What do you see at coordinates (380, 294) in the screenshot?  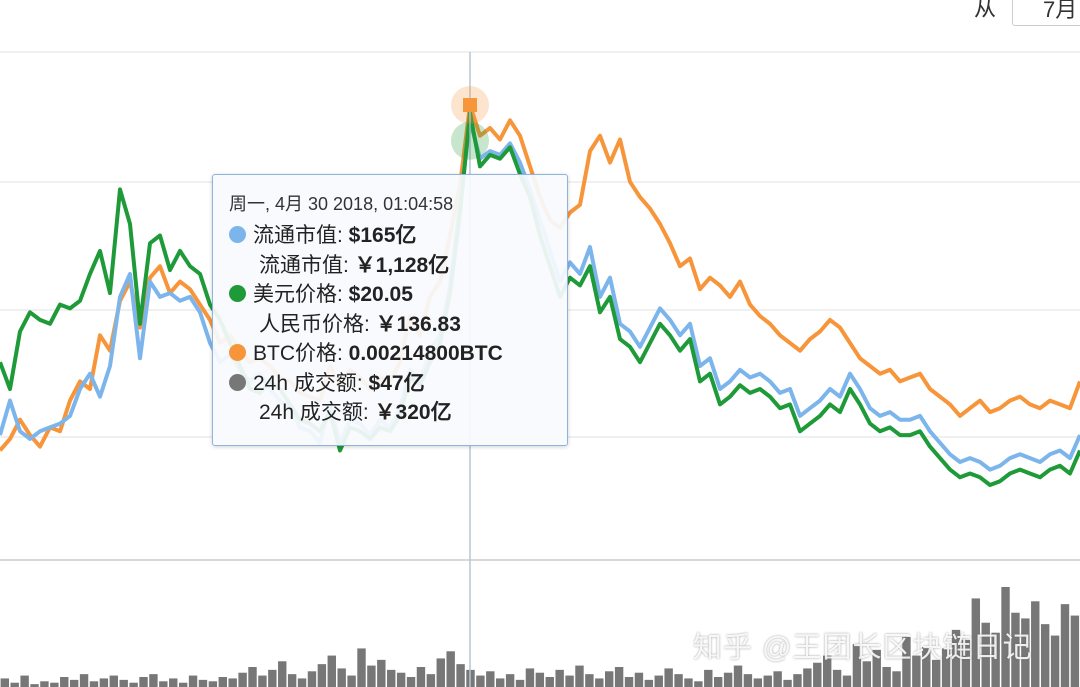 I see `tooltip-value: $20.05` at bounding box center [380, 294].